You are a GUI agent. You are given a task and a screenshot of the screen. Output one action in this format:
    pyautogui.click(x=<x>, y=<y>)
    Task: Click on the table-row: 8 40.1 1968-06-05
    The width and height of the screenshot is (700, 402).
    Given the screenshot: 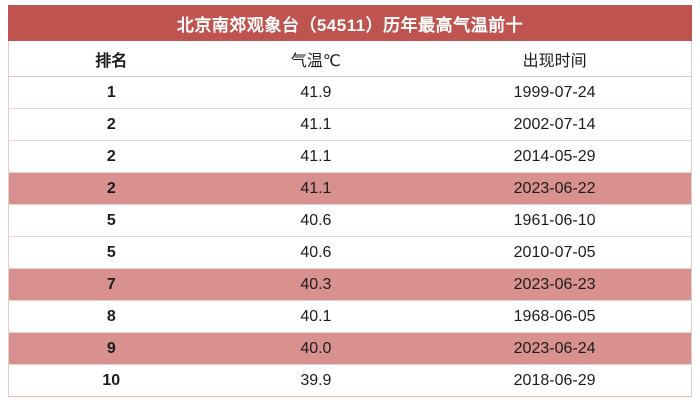 What is the action you would take?
    pyautogui.click(x=350, y=317)
    